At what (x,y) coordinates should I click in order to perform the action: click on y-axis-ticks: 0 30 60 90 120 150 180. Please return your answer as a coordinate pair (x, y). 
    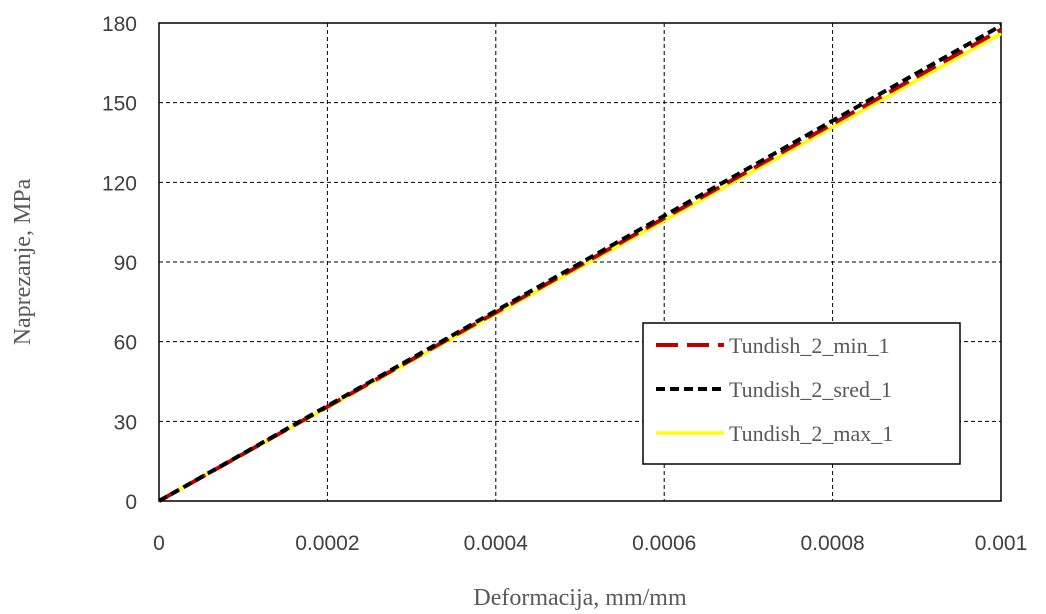
    Looking at the image, I should click on (119, 263).